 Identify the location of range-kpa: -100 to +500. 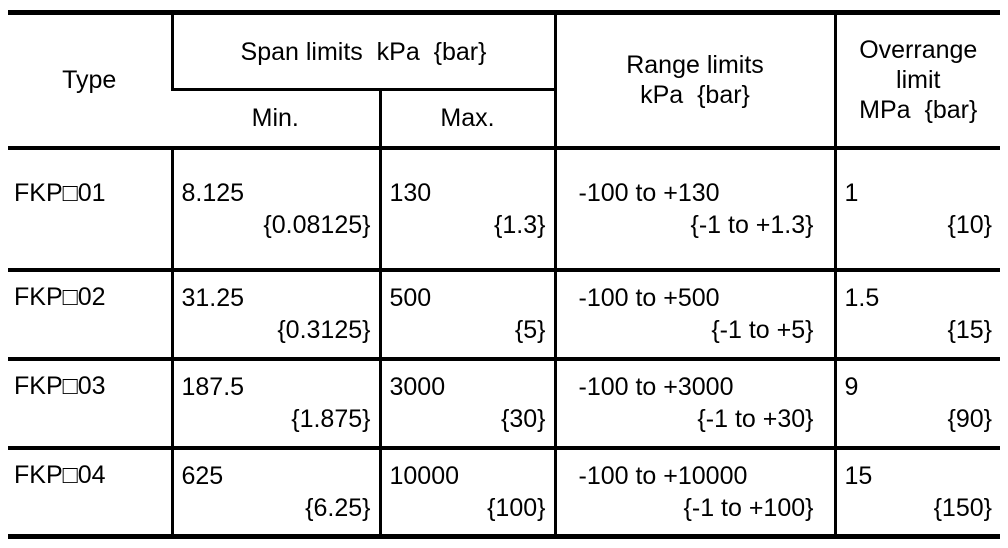
(649, 298).